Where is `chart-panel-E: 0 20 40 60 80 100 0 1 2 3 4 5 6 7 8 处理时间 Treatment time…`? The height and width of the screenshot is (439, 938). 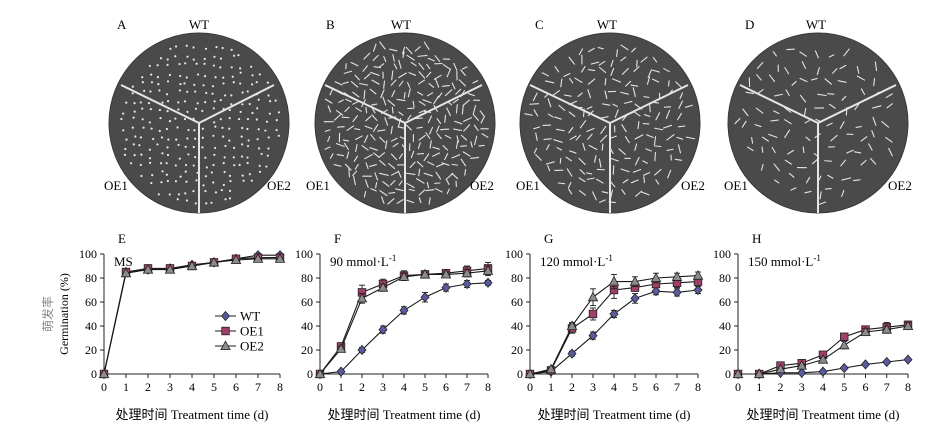 chart-panel-E: 0 20 40 60 80 100 0 1 2 3 4 5 6 7 8 处理时间 Treatment time… is located at coordinates (182, 326).